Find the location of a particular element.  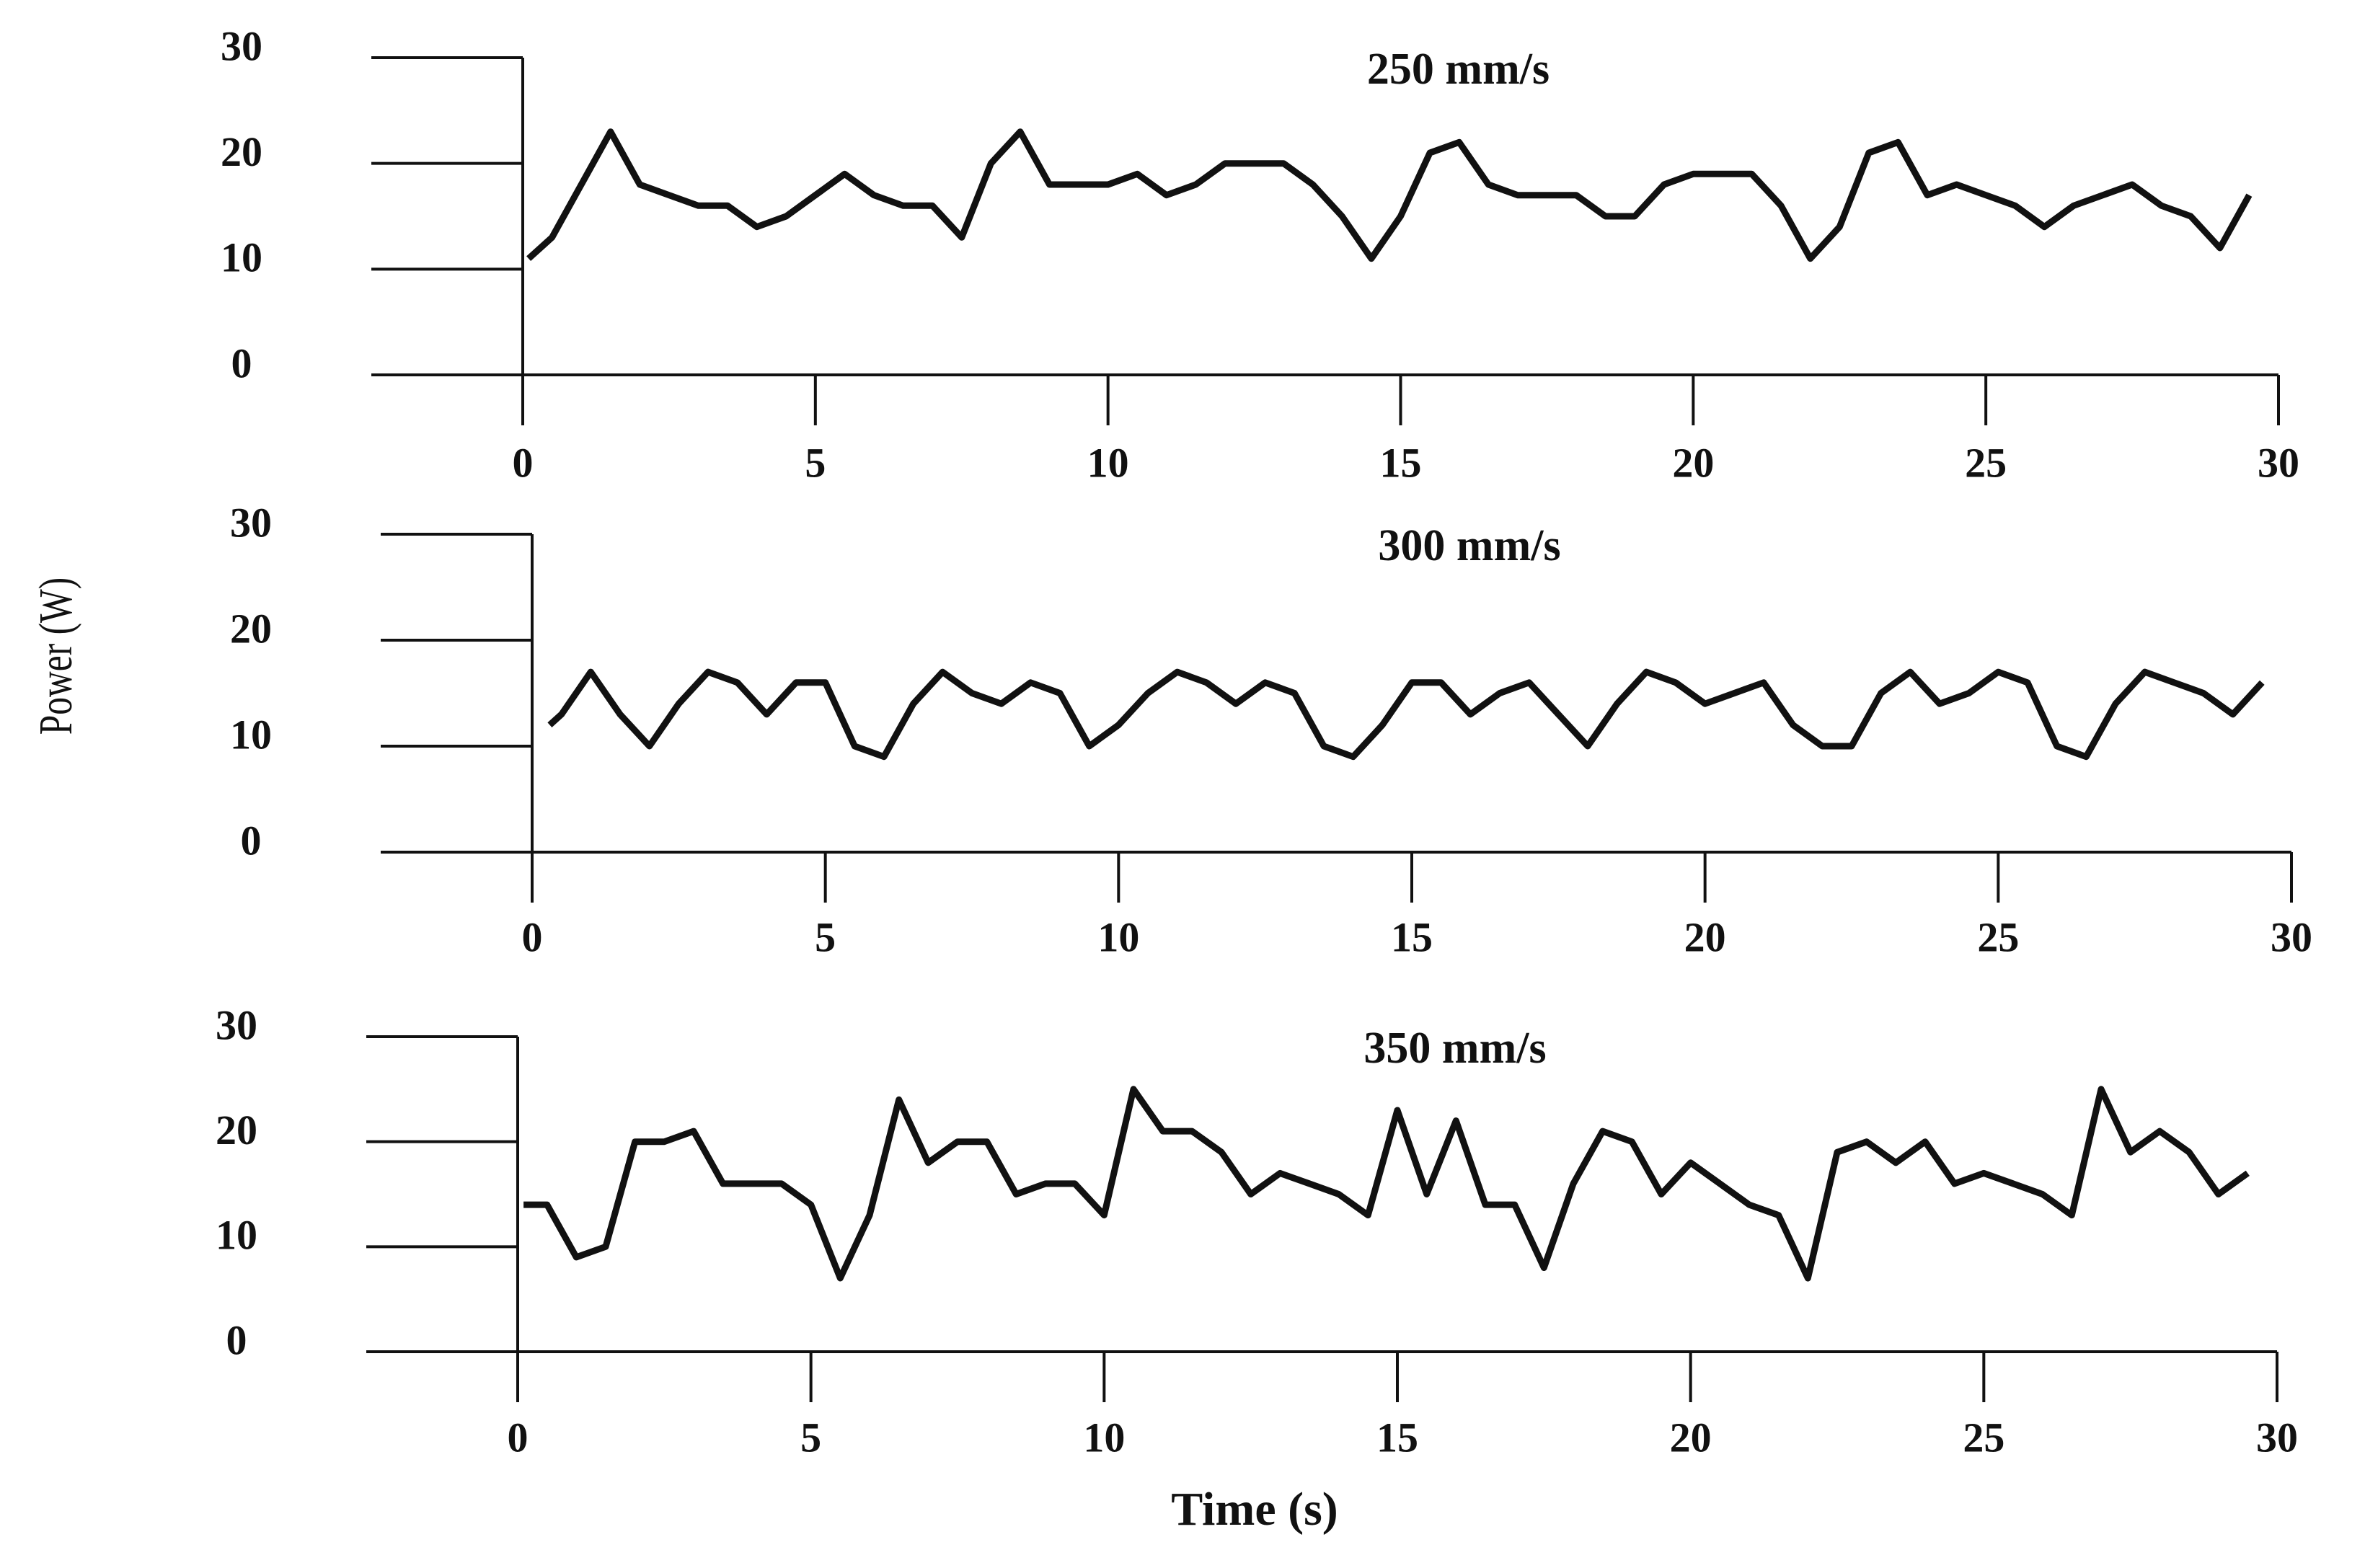

panel-title: 250 mm/s is located at coordinates (1458, 69).